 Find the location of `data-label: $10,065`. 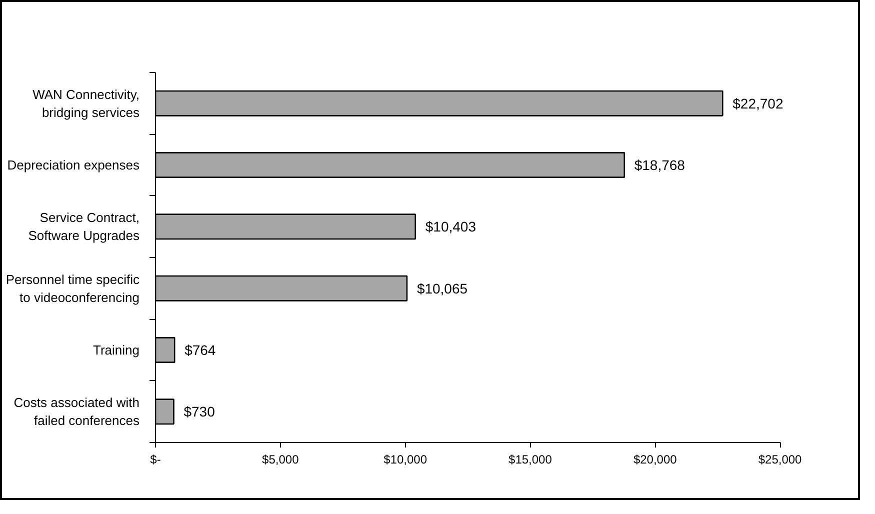

data-label: $10,065 is located at coordinates (442, 288).